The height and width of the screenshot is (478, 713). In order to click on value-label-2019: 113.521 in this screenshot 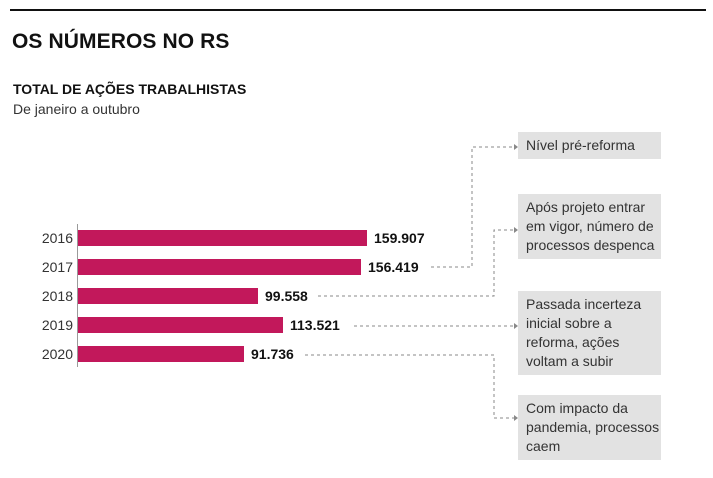, I will do `click(315, 325)`.